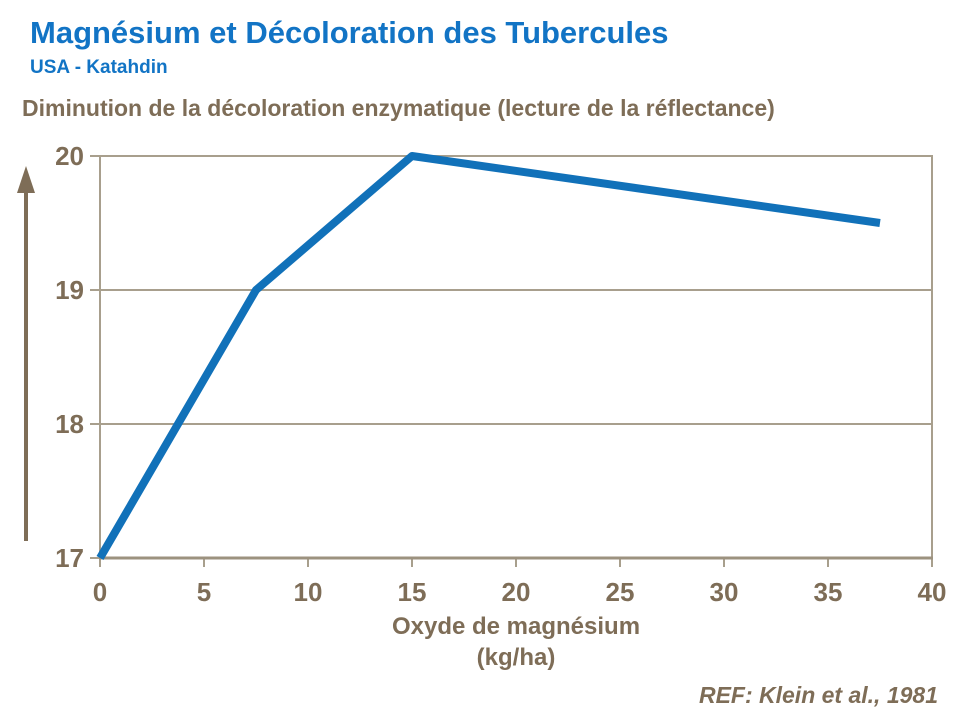 The height and width of the screenshot is (720, 960). What do you see at coordinates (69, 424) in the screenshot?
I see `y-tick-label-18: 18` at bounding box center [69, 424].